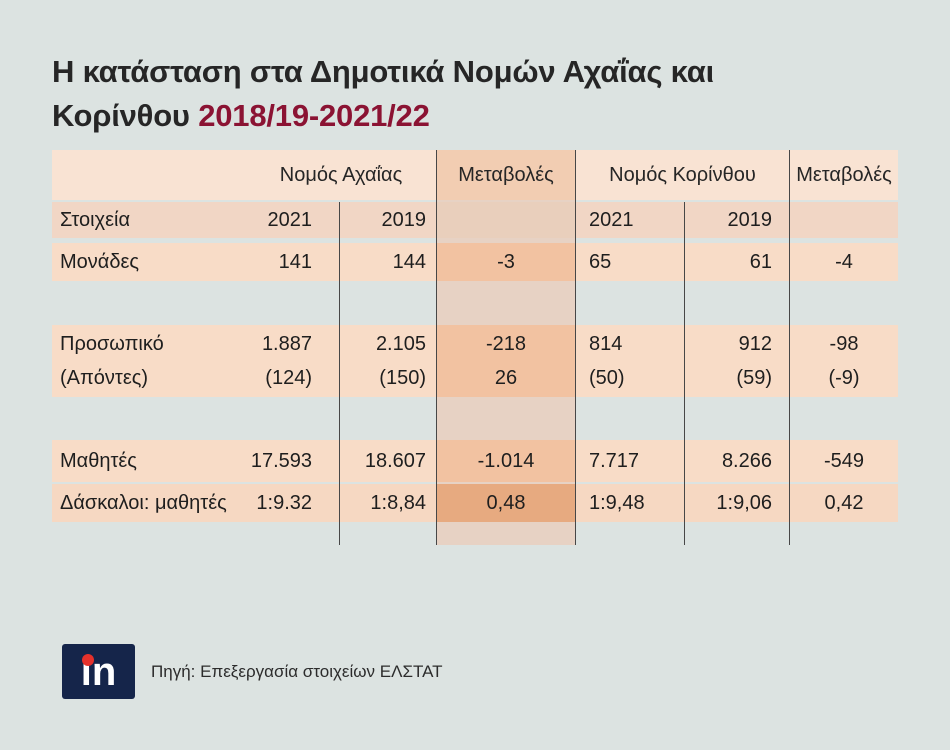 This screenshot has width=950, height=750. What do you see at coordinates (682, 175) in the screenshot?
I see `group-header-korinthos: Νομός Κορίνθου` at bounding box center [682, 175].